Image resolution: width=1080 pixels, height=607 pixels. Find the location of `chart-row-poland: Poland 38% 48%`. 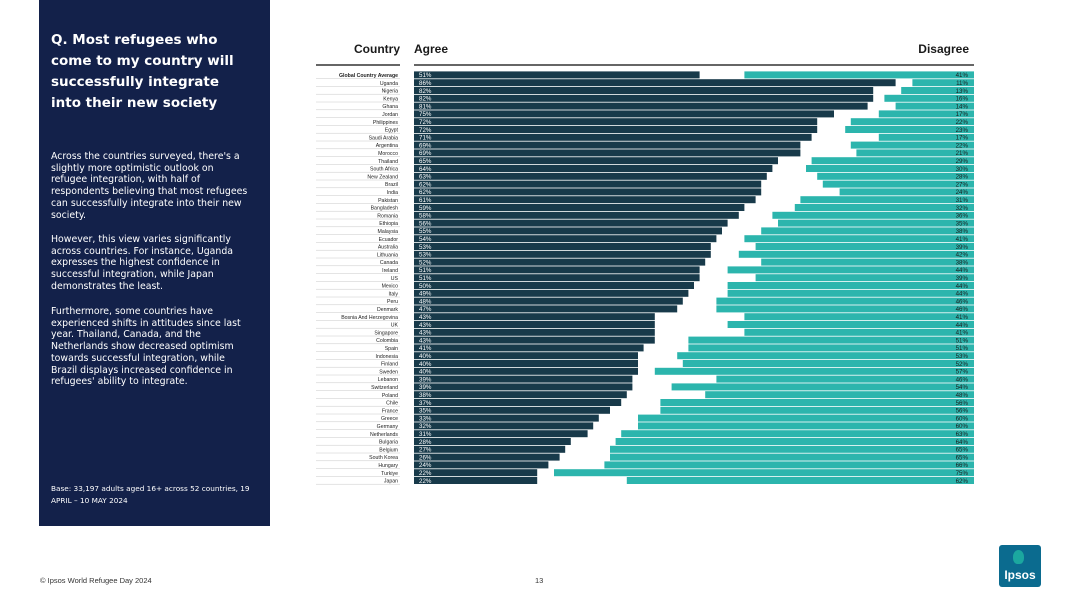

chart-row-poland: Poland 38% 48% is located at coordinates (645, 395).